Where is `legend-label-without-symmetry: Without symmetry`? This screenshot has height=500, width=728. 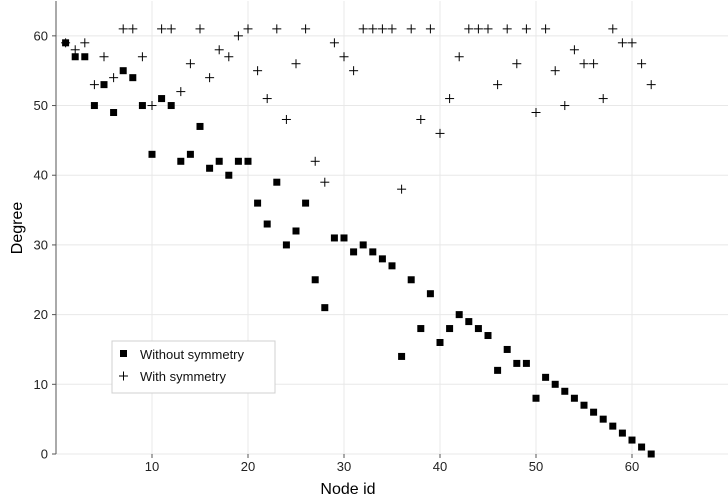 legend-label-without-symmetry: Without symmetry is located at coordinates (192, 354).